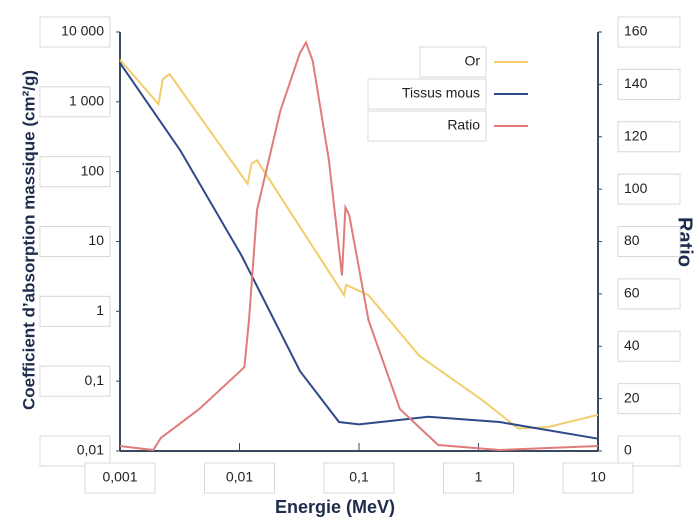  Describe the element at coordinates (93, 170) in the screenshot. I see `y-tick-label: 100` at that location.